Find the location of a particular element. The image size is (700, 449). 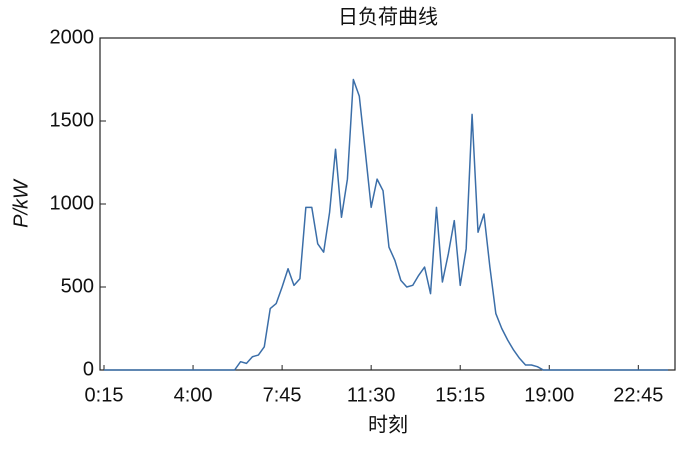

y-tick-label: 1000 is located at coordinates (72, 203).